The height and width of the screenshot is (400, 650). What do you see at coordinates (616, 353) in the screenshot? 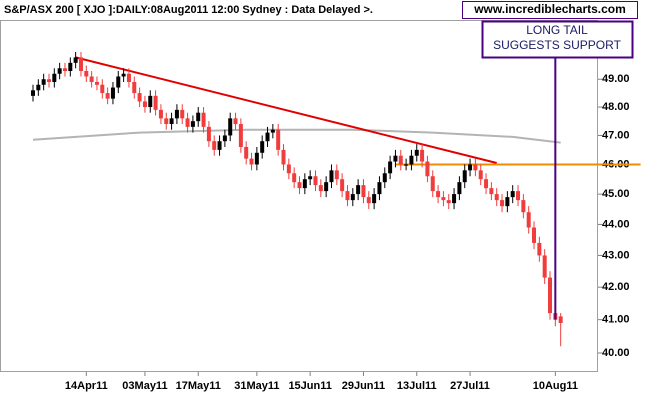
I see `y-tick-label: 40.00` at bounding box center [616, 353].